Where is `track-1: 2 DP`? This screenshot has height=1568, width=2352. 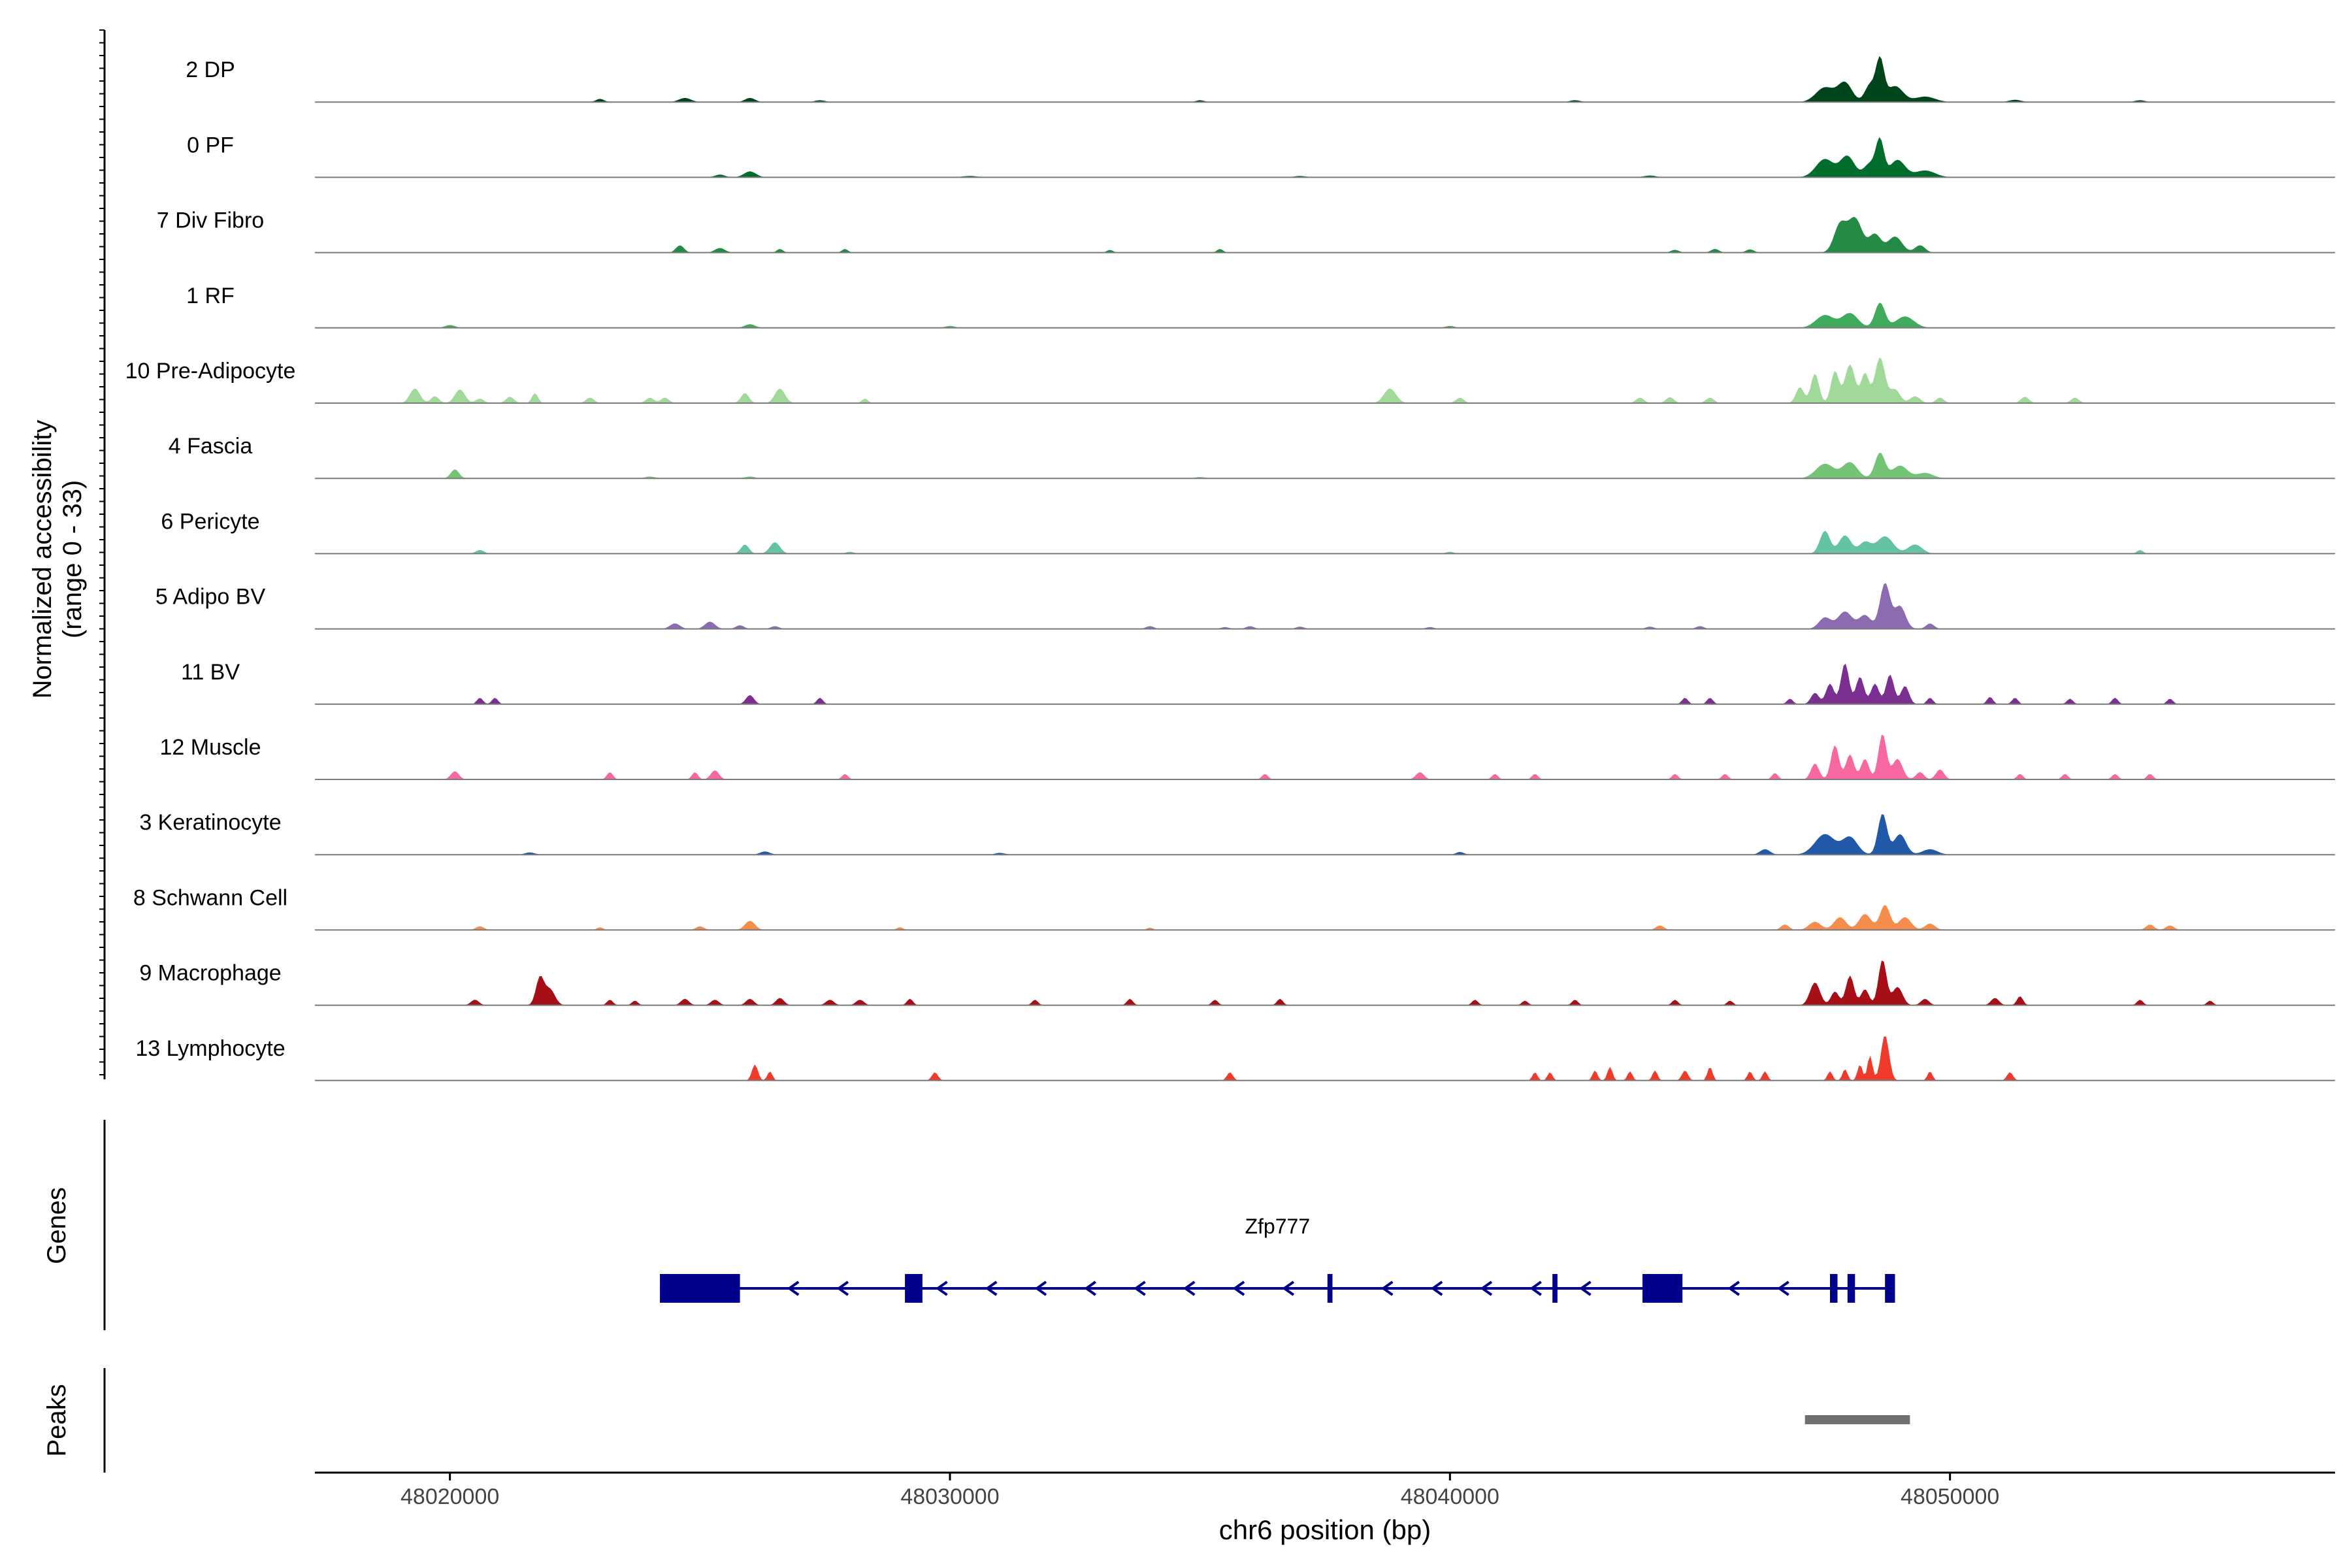 track-1: 2 DP is located at coordinates (1260, 79).